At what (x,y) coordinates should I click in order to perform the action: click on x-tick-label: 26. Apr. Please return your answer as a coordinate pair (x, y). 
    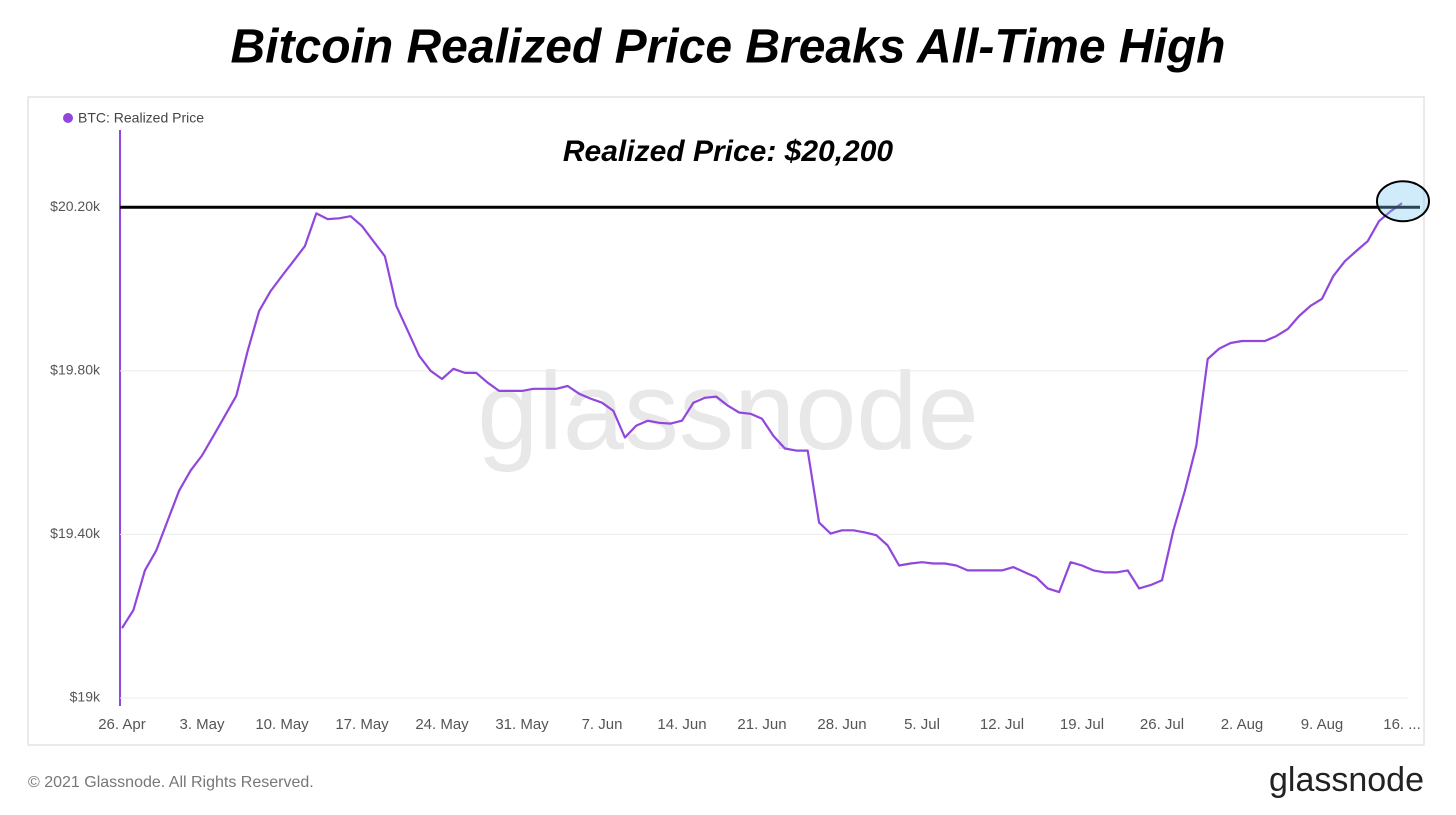
    Looking at the image, I should click on (122, 724).